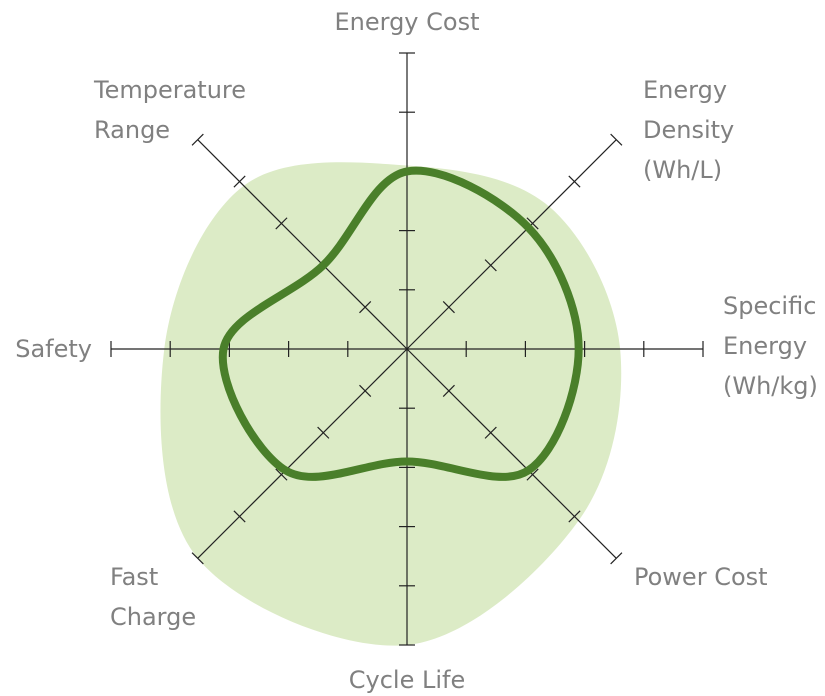 The width and height of the screenshot is (825, 696). What do you see at coordinates (407, 680) in the screenshot?
I see `category-label: Cycle Life` at bounding box center [407, 680].